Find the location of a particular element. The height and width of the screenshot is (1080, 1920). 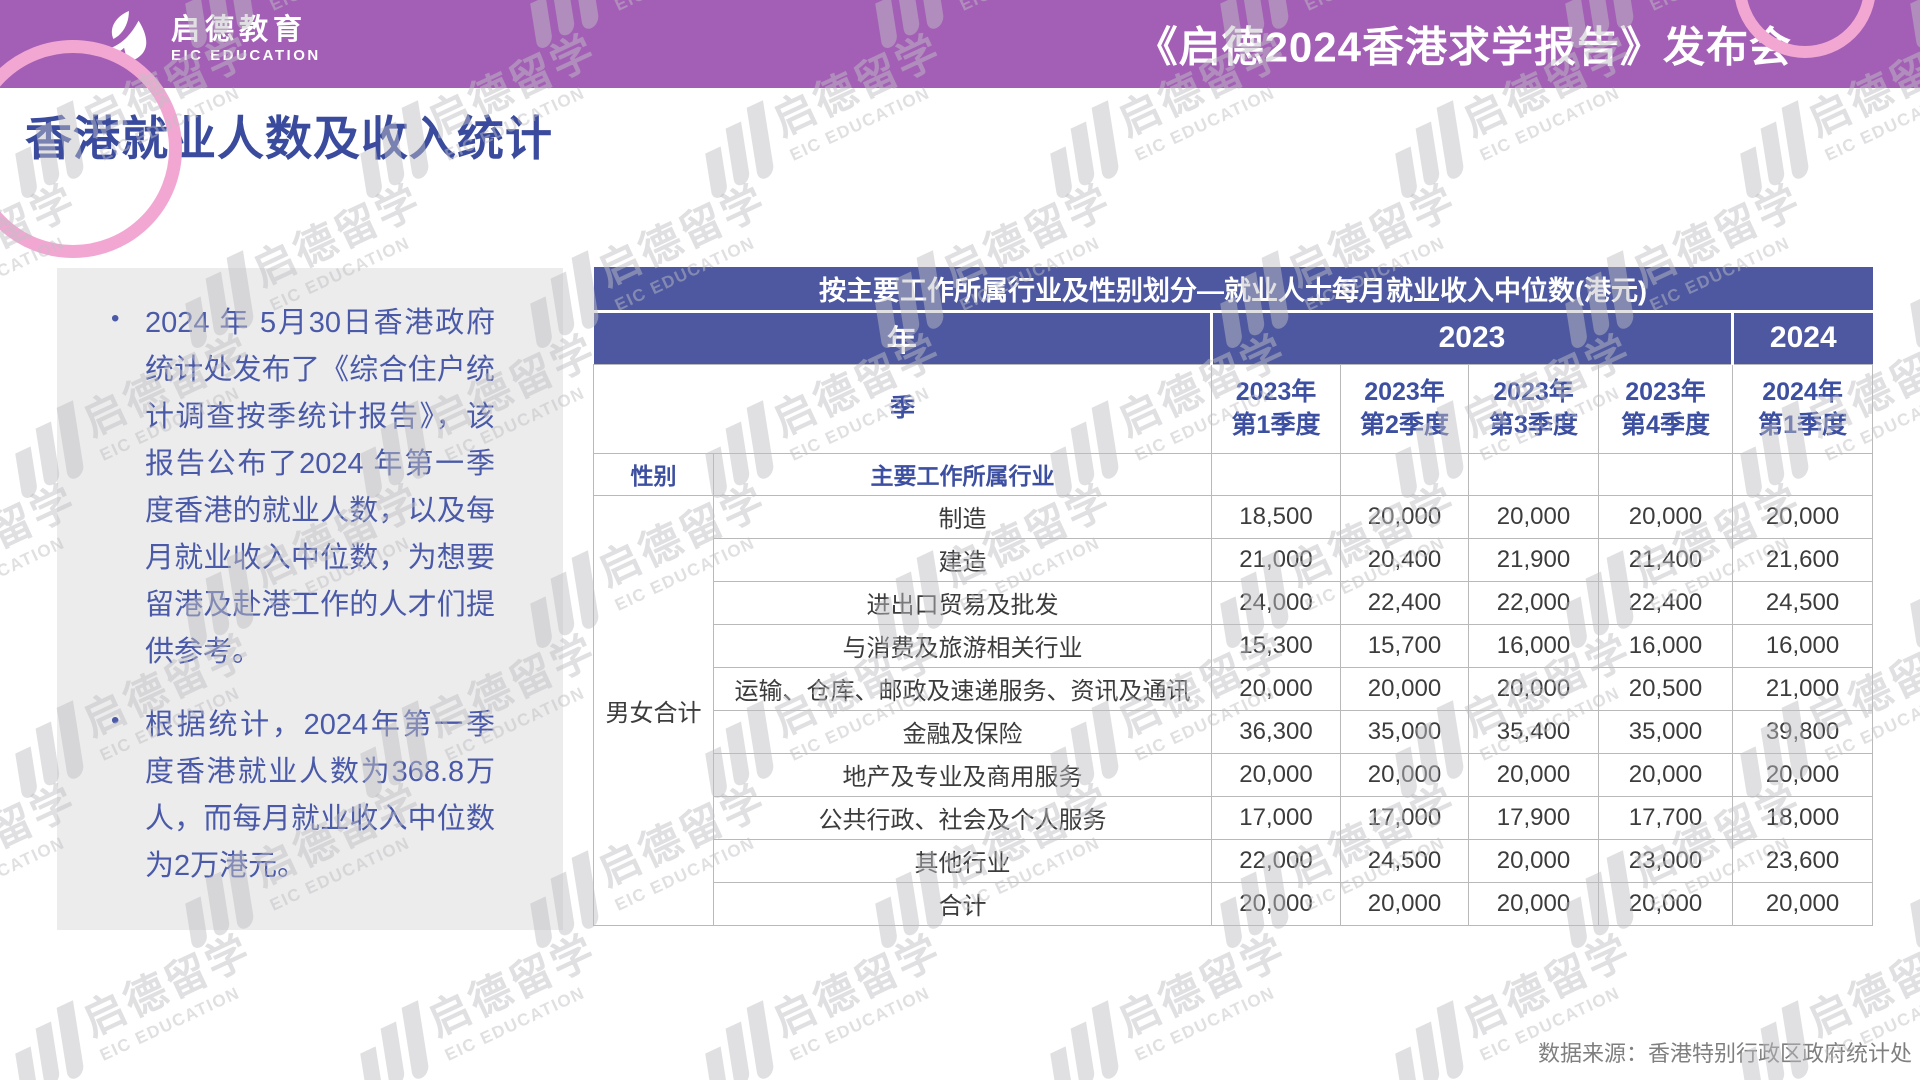

logo-name-cn: 启德教育 is located at coordinates (239, 30).